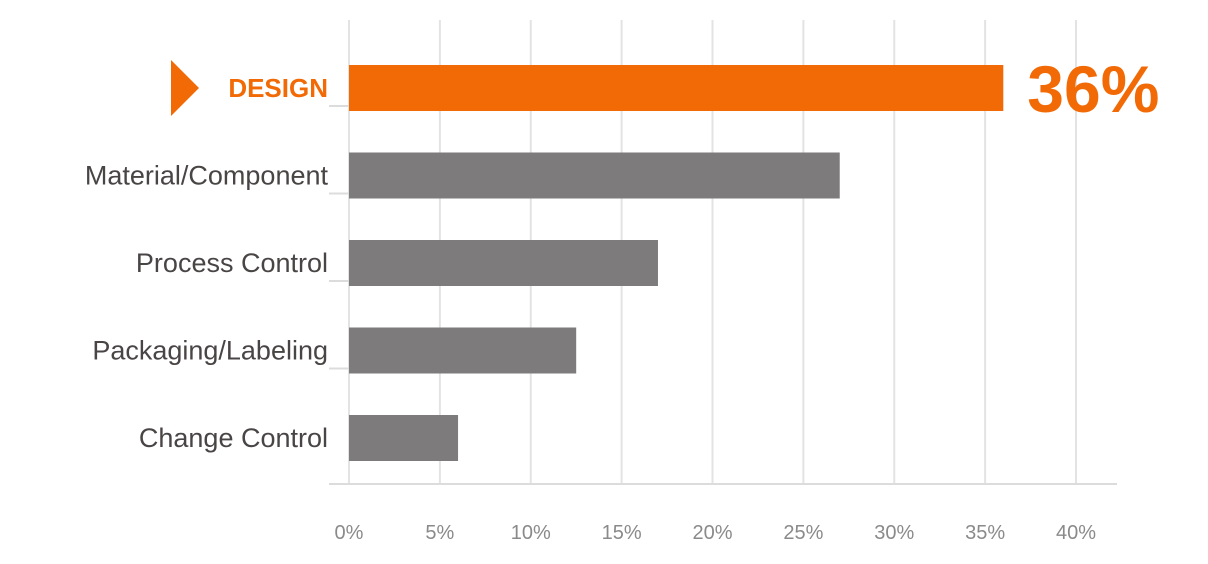 The width and height of the screenshot is (1208, 564). What do you see at coordinates (531, 533) in the screenshot?
I see `x-tick-label-10: 10%` at bounding box center [531, 533].